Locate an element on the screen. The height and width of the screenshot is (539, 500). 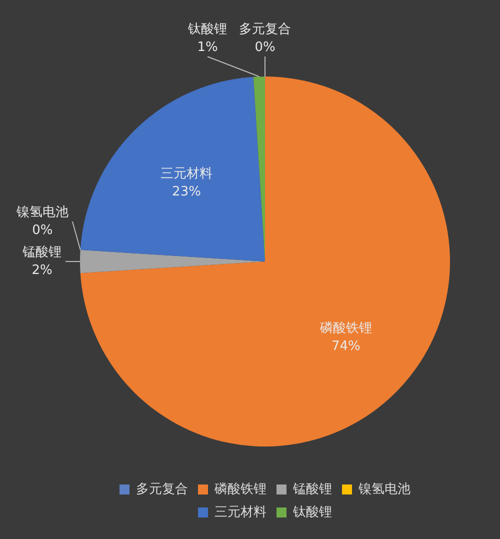
data-label: 23% is located at coordinates (186, 192).